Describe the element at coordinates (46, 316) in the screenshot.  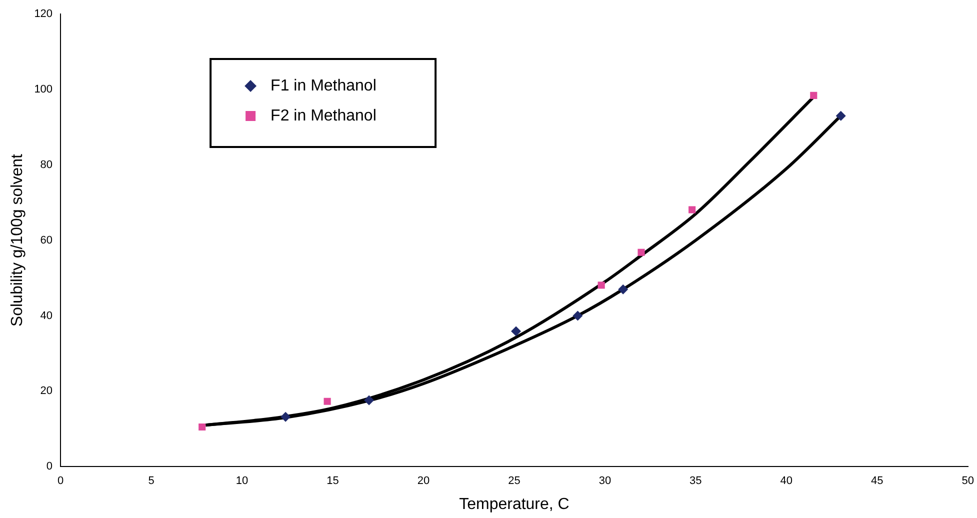
I see `y-tick-label: 40` at that location.